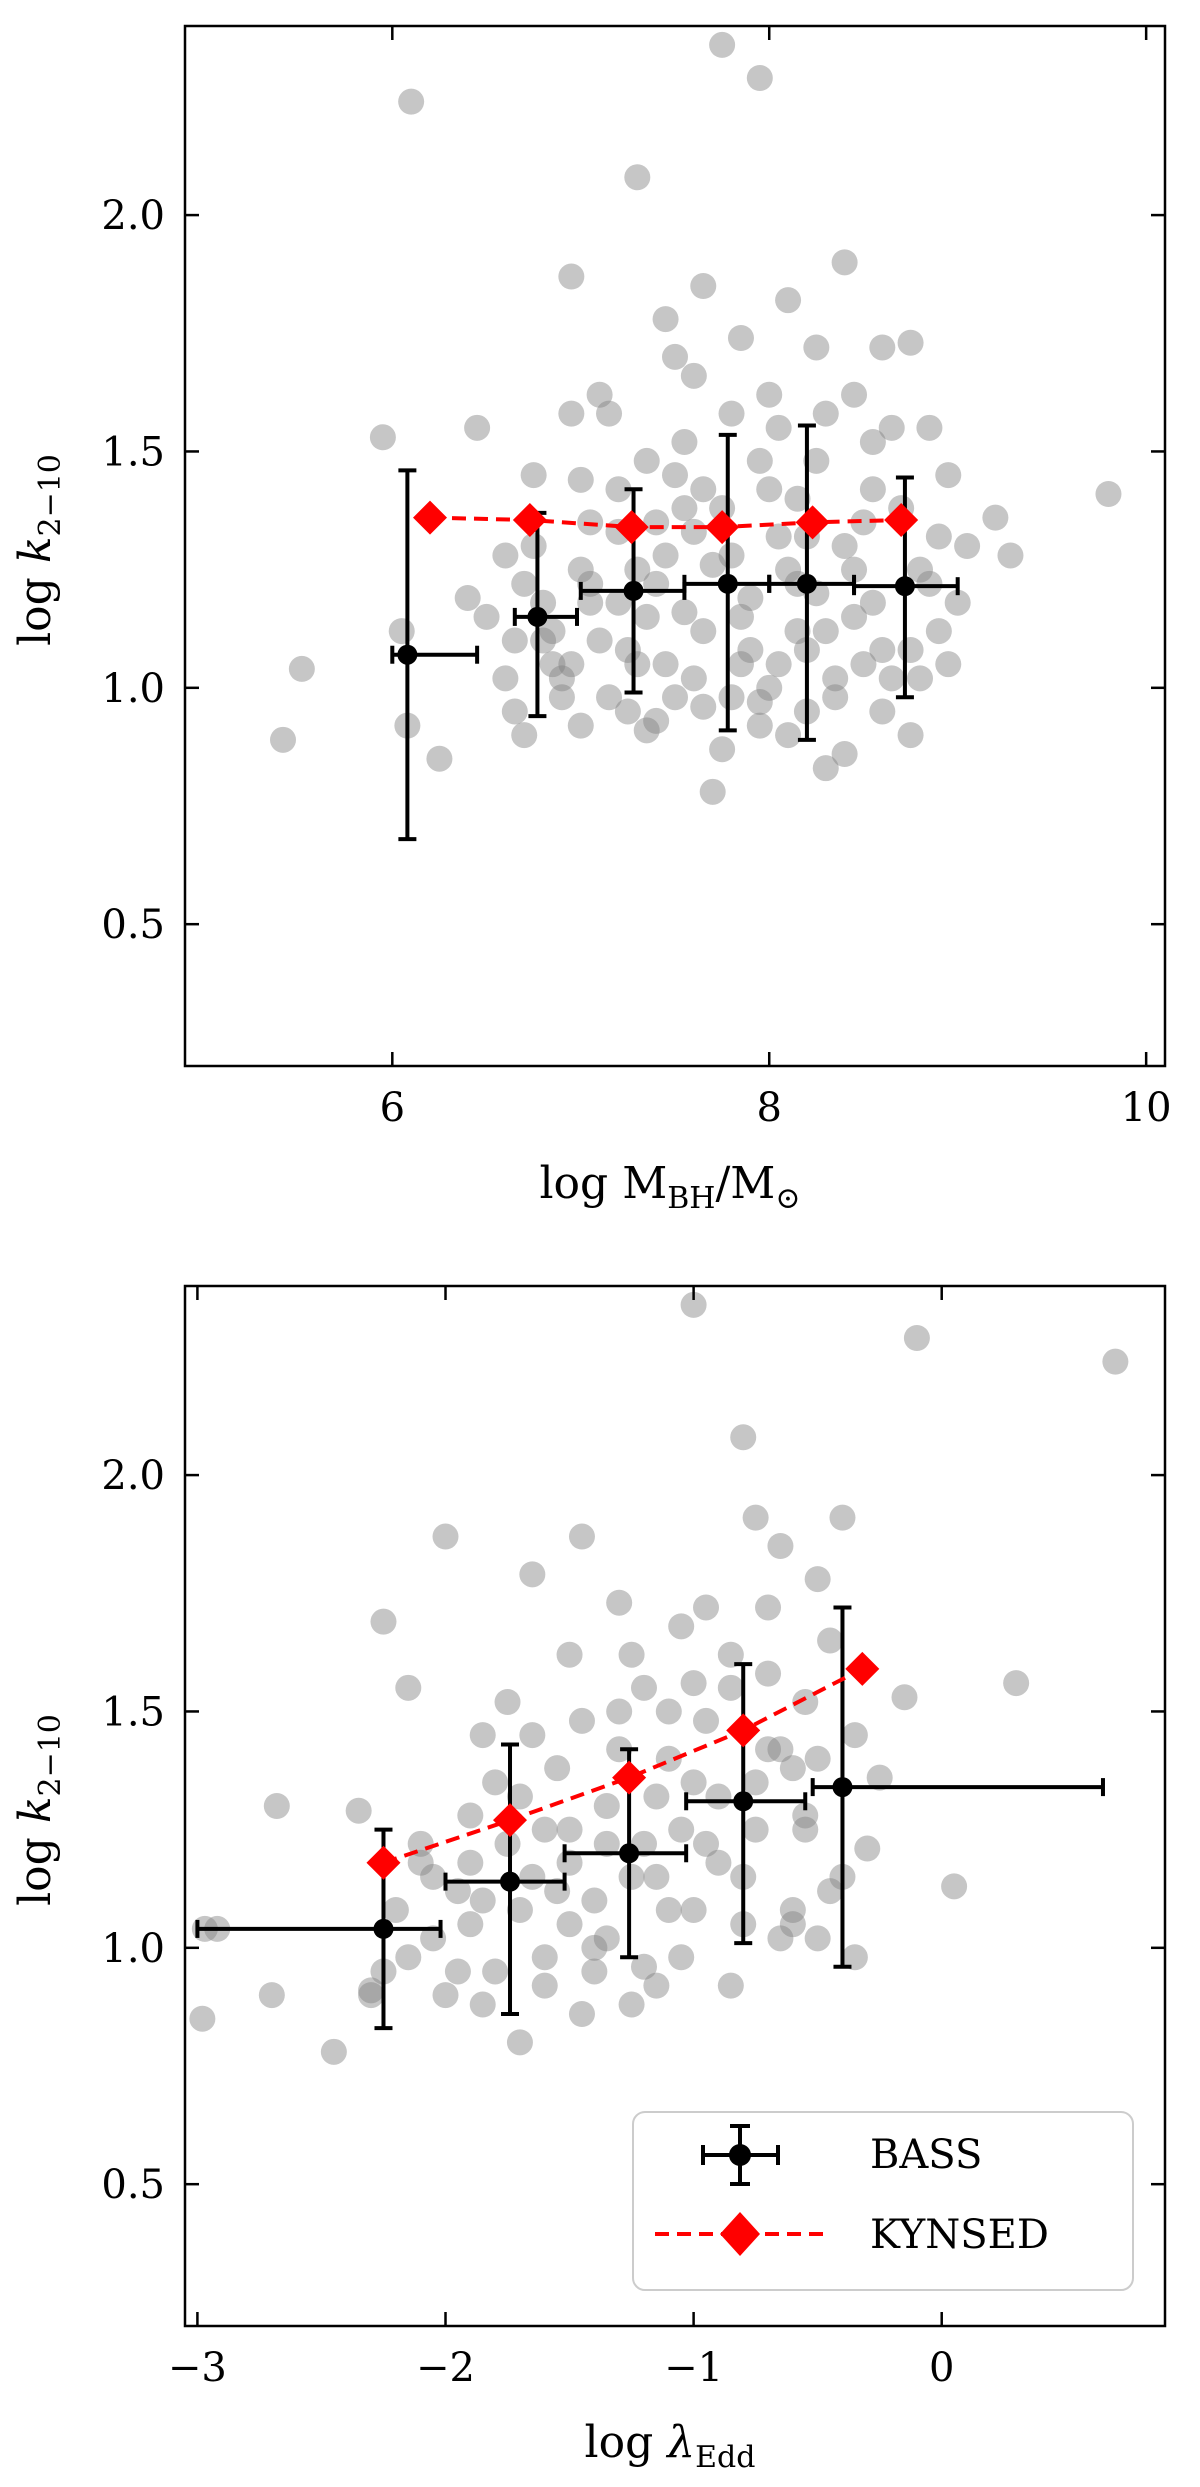 This screenshot has width=1200, height=2487. What do you see at coordinates (693, 2368) in the screenshot?
I see `bottom-x-tick-label: −1` at bounding box center [693, 2368].